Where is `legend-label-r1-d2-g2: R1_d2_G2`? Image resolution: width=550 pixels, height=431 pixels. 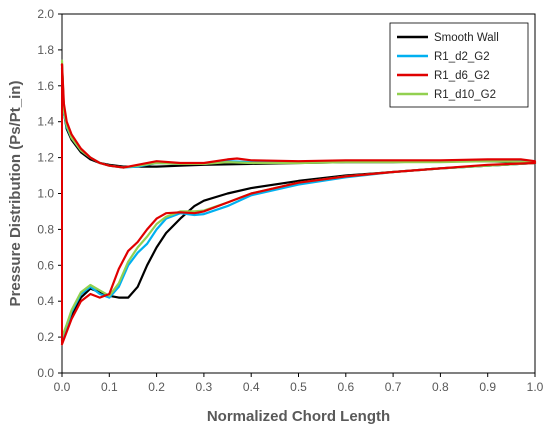
legend-label-r1-d2-g2: R1_d2_G2 is located at coordinates (462, 57).